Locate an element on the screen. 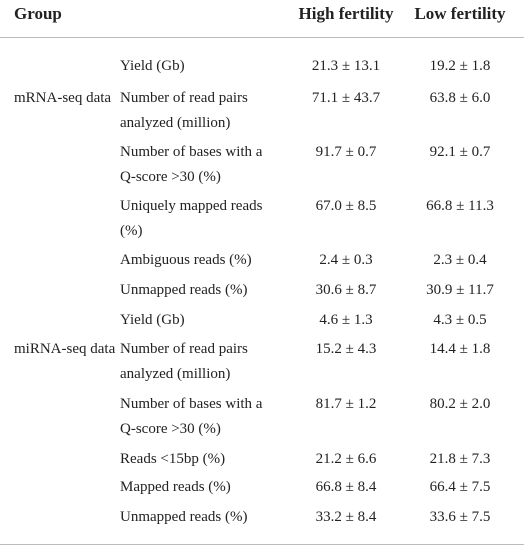  header-cell: Group is located at coordinates (38, 13).